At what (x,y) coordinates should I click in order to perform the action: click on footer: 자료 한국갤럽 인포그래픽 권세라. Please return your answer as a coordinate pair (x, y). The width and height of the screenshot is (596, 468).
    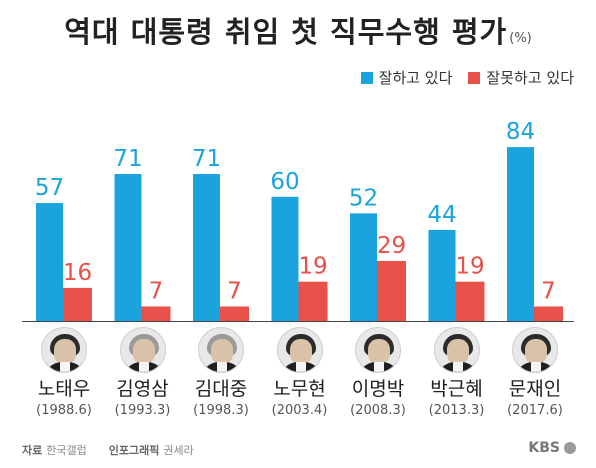
    Looking at the image, I should click on (108, 450).